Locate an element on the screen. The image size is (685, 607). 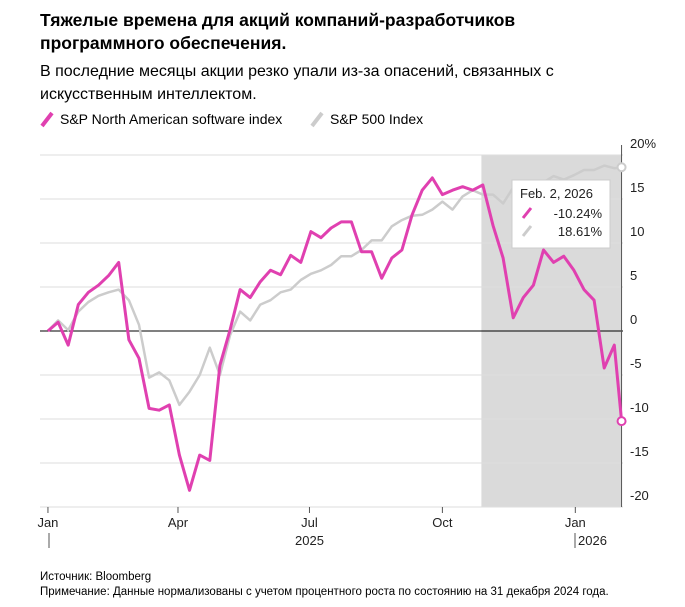
y-tick-label: -20 is located at coordinates (639, 495).